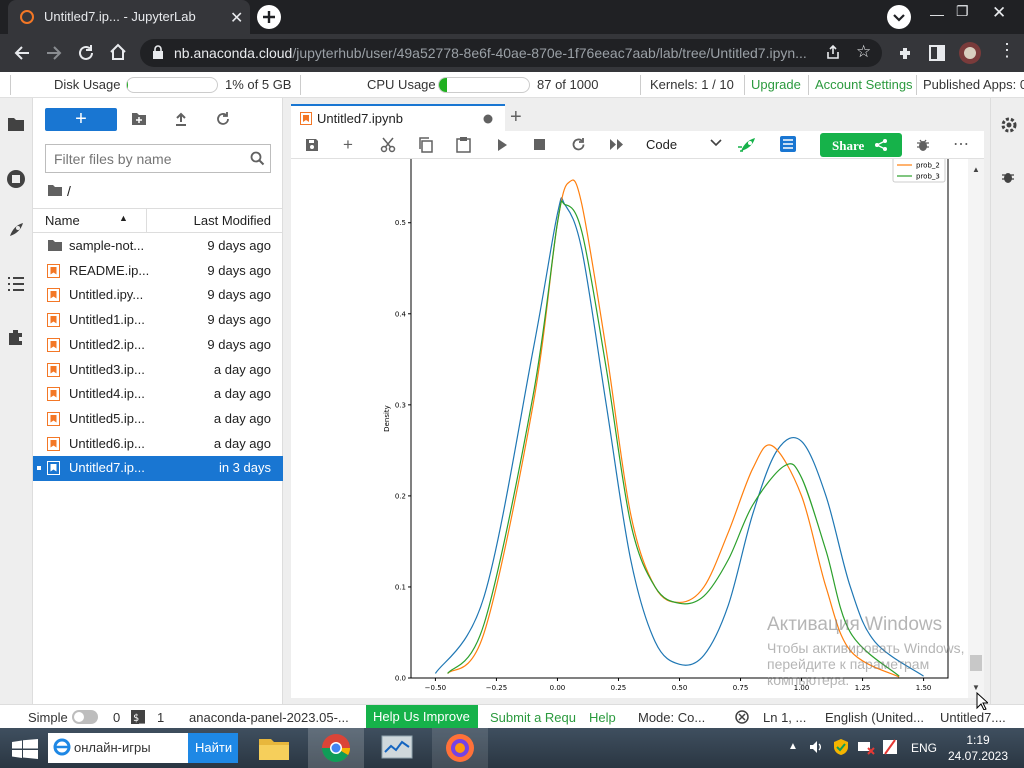  I want to click on stop-icon, so click(539, 144).